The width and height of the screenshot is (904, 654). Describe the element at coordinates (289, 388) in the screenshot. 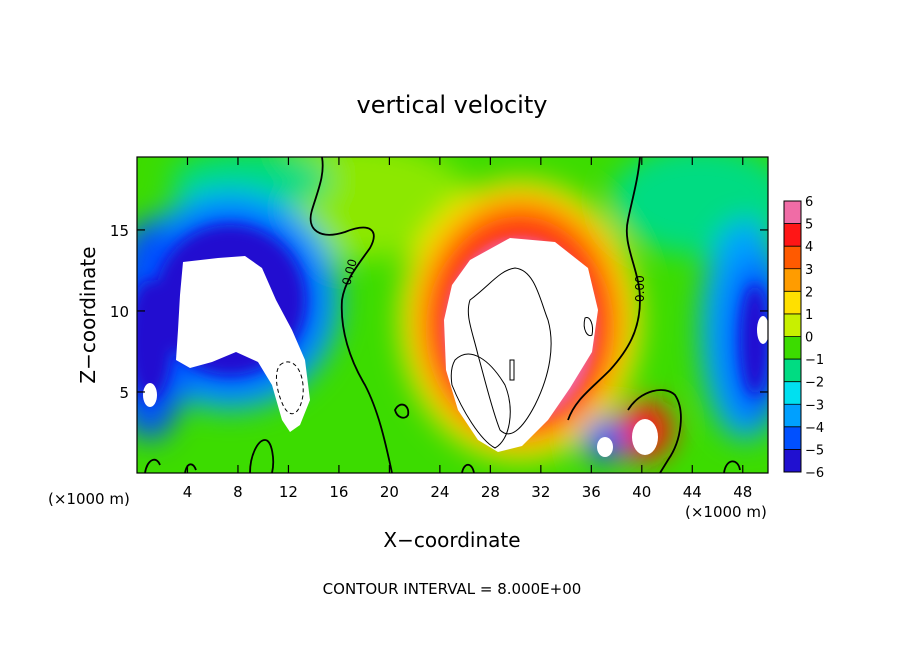

I see `contour-lines-dashed` at that location.